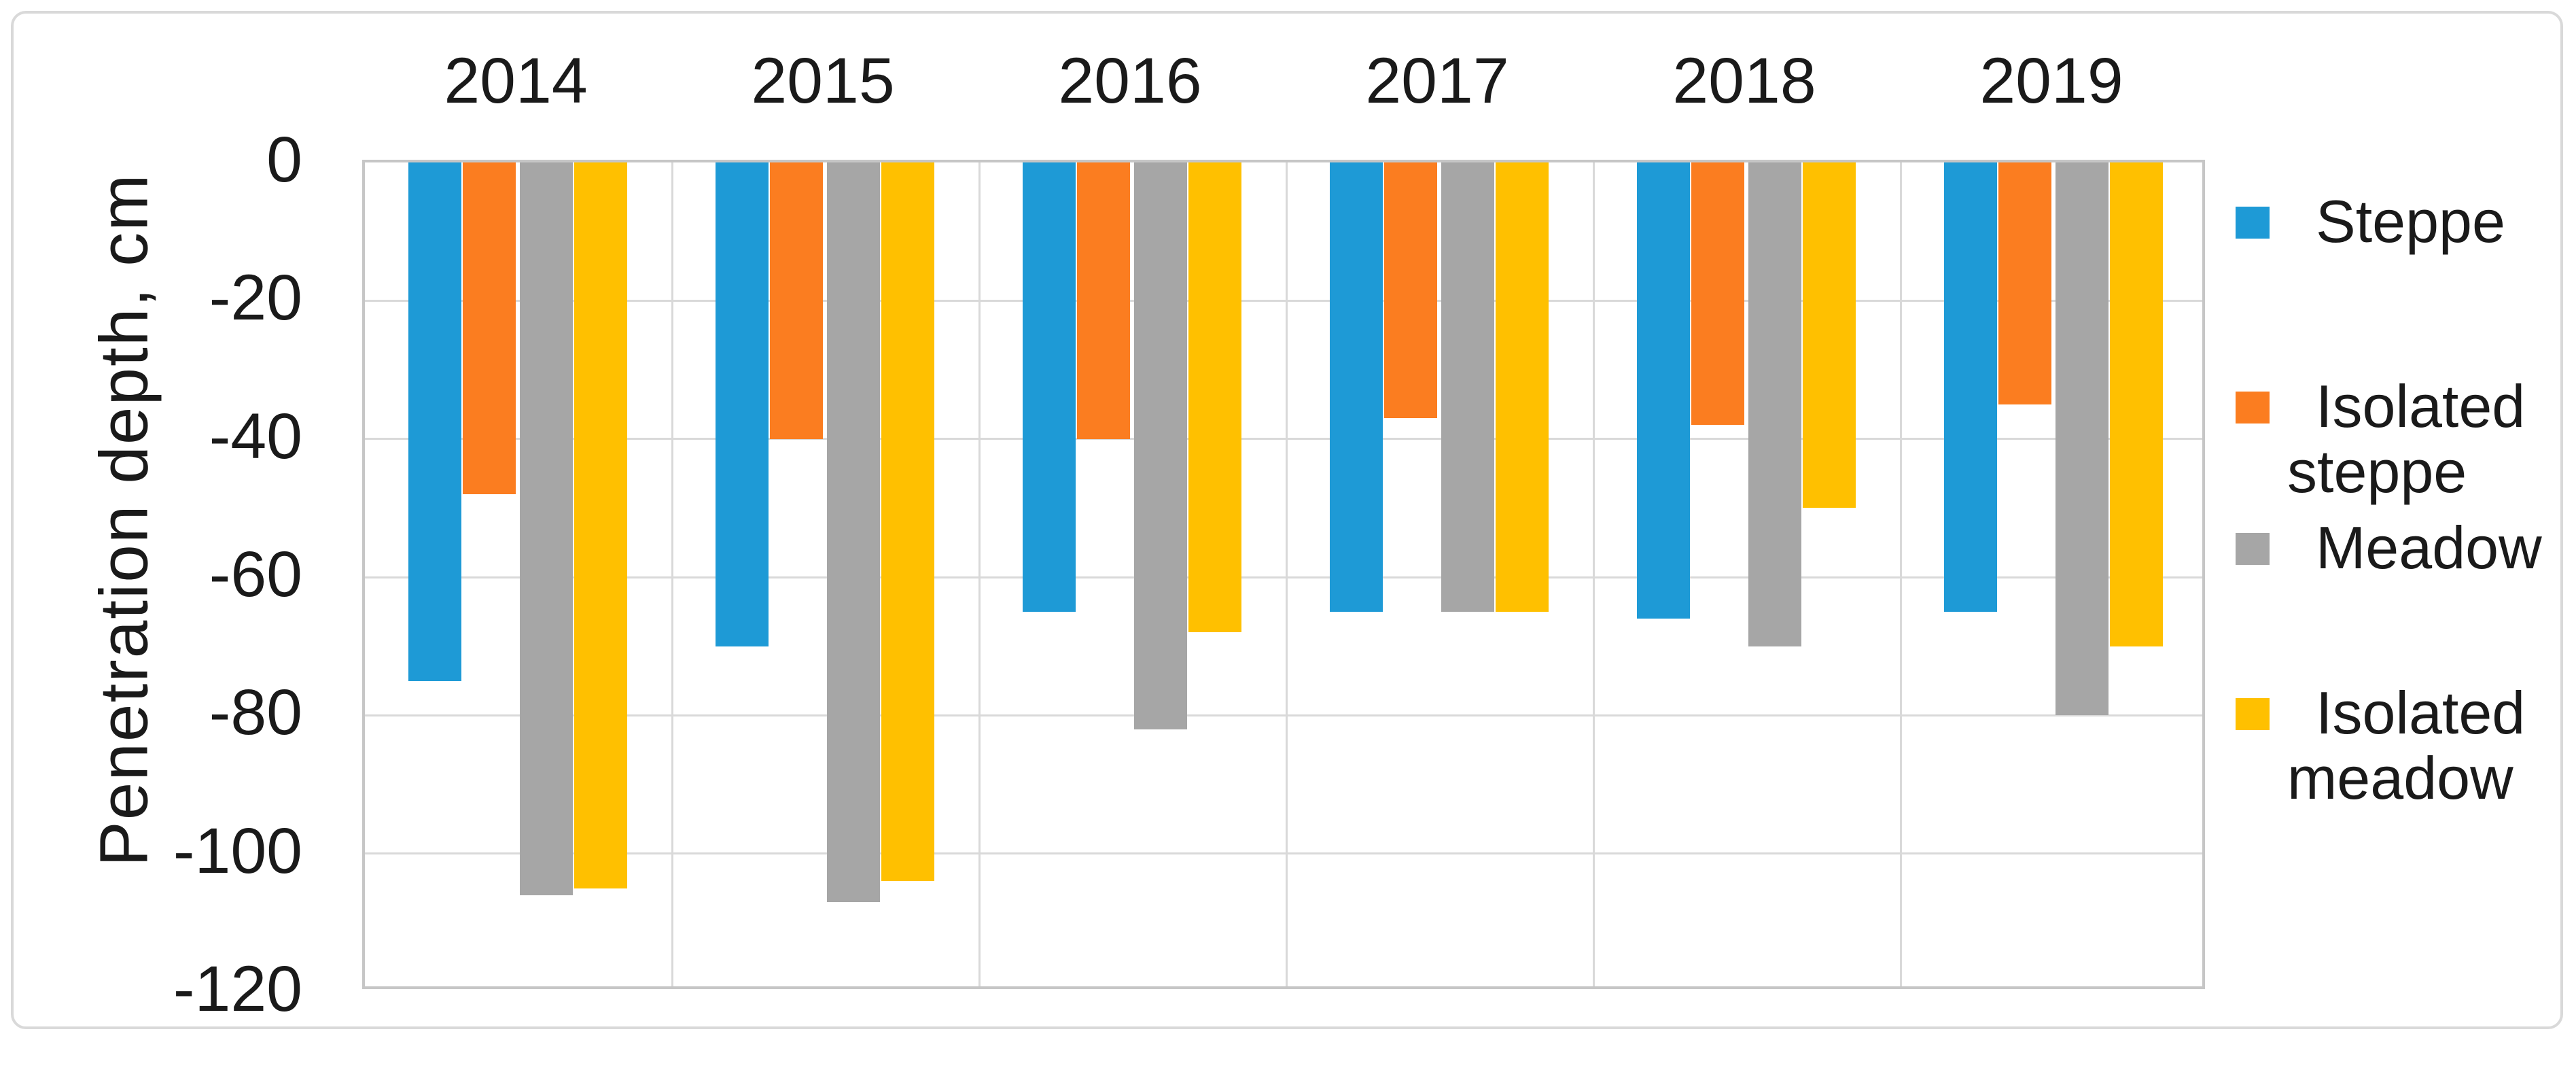 The height and width of the screenshot is (1072, 2576). I want to click on category-label-2019: 2019, so click(2051, 81).